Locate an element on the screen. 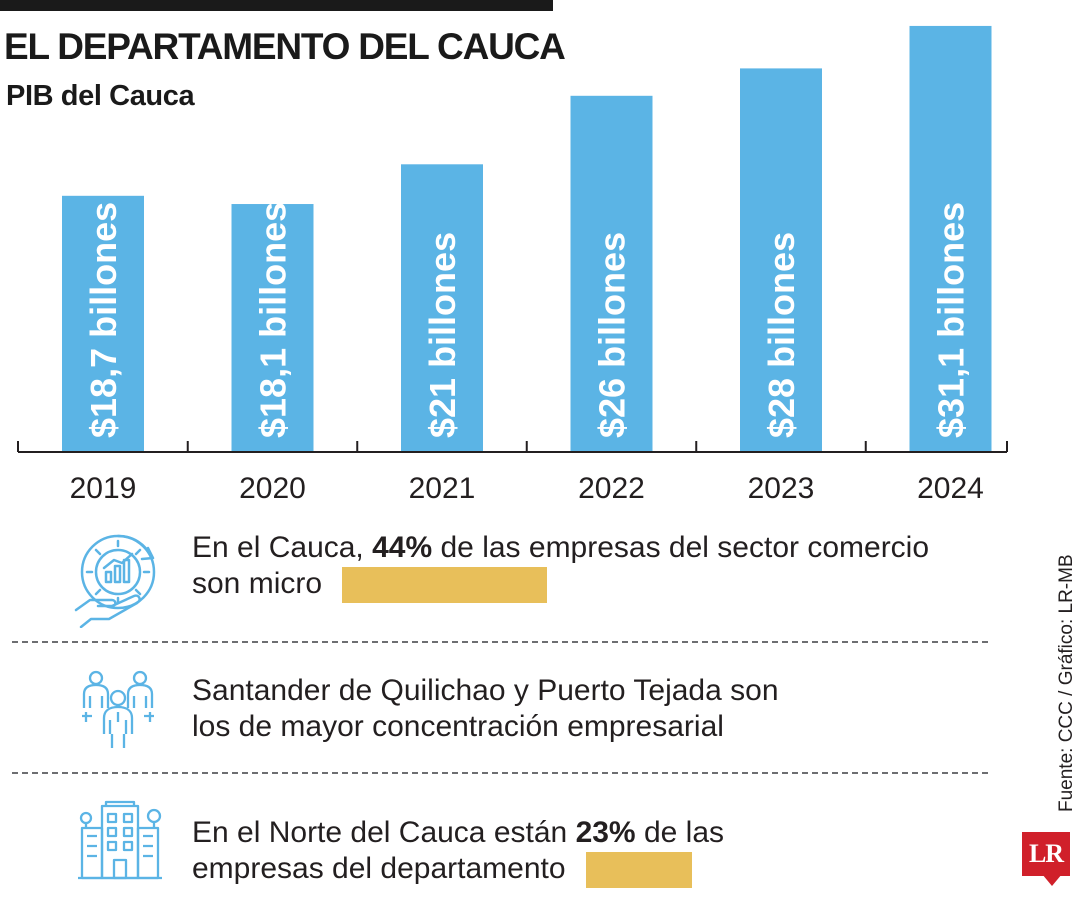 Image resolution: width=1080 pixels, height=900 pixels. x-tick-label: 2021 is located at coordinates (442, 488).